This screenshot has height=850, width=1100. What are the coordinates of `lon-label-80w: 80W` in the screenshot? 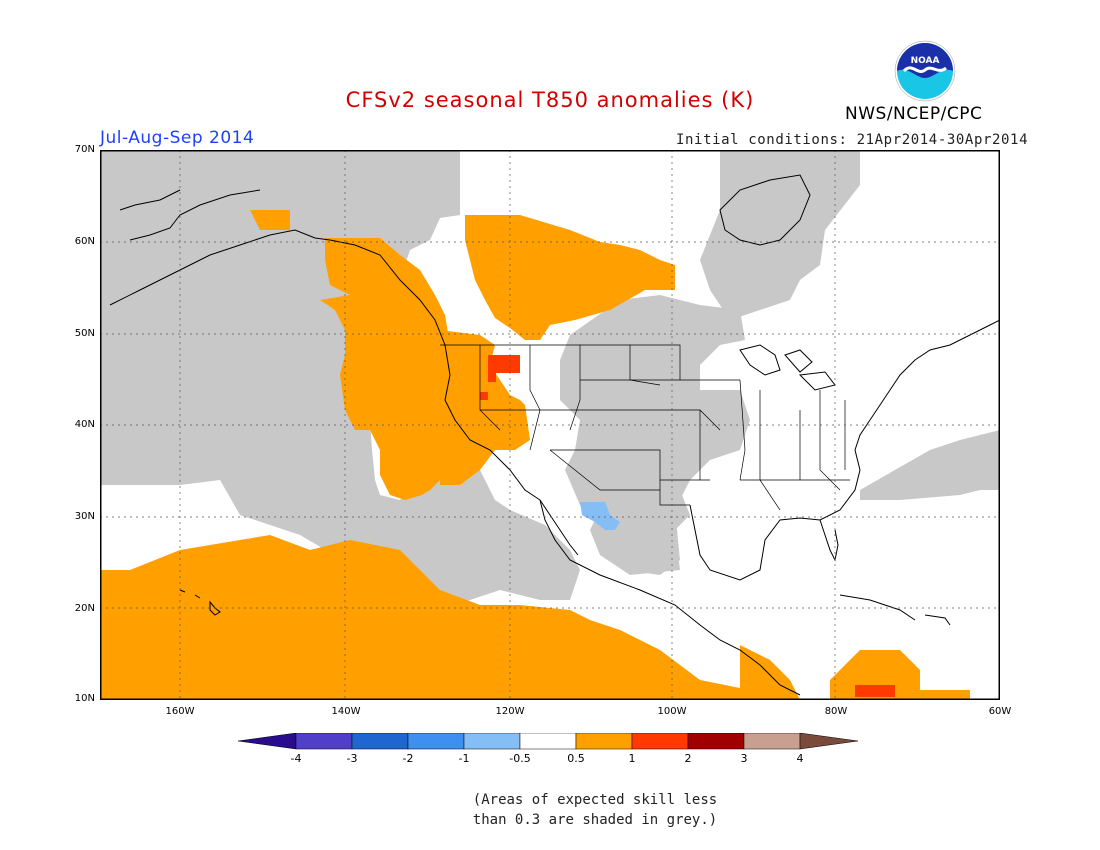 It's located at (836, 711).